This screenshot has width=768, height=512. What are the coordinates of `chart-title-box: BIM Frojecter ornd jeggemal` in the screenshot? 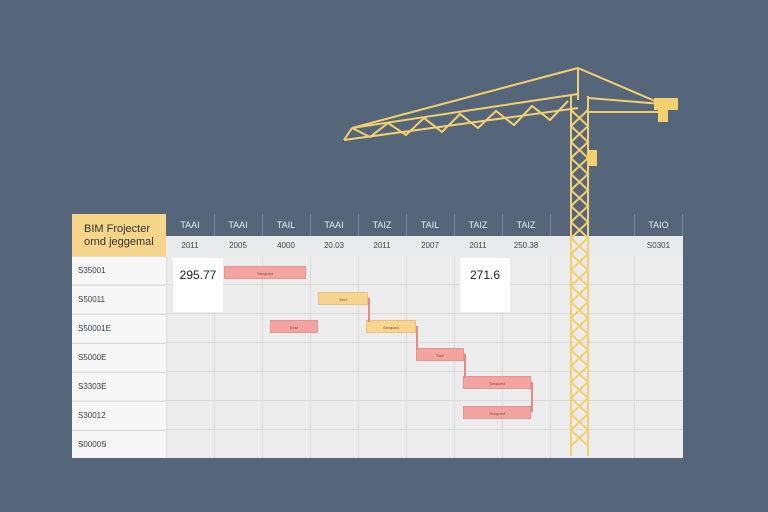 It's located at (119, 235).